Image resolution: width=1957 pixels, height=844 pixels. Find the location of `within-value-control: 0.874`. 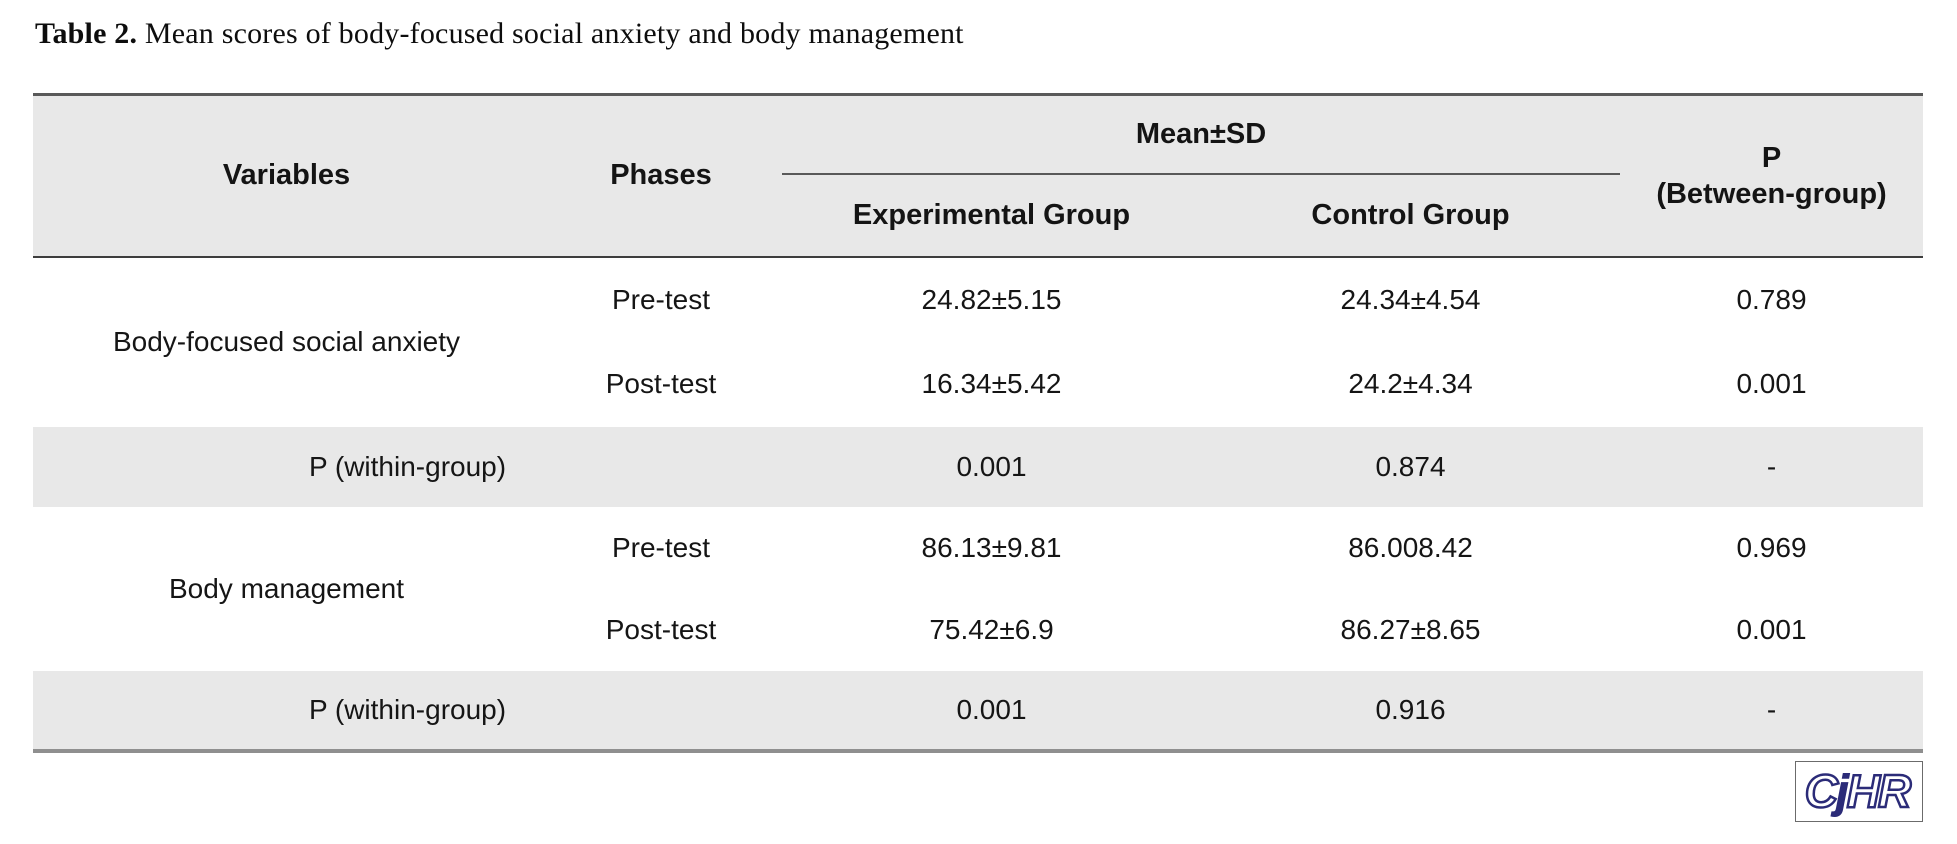

within-value-control: 0.874 is located at coordinates (1410, 466).